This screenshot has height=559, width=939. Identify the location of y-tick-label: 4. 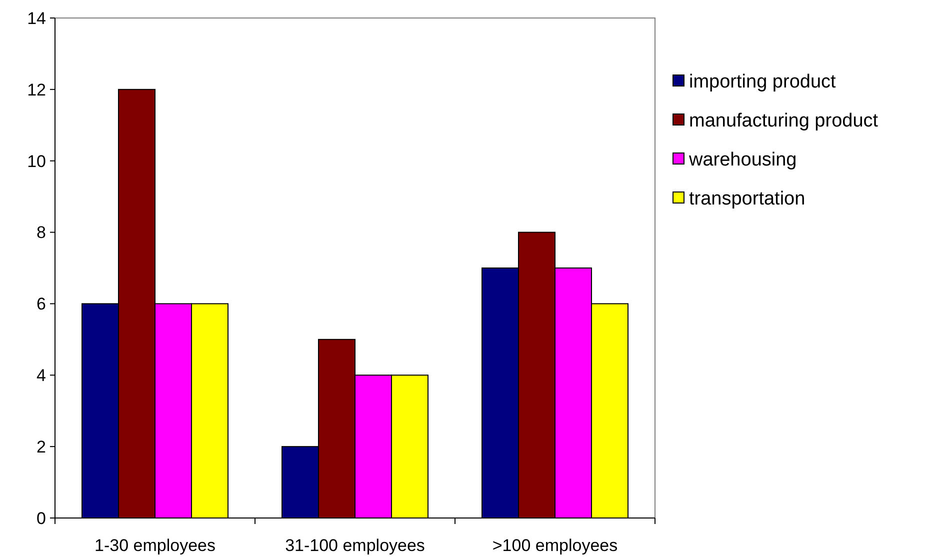
(41, 376).